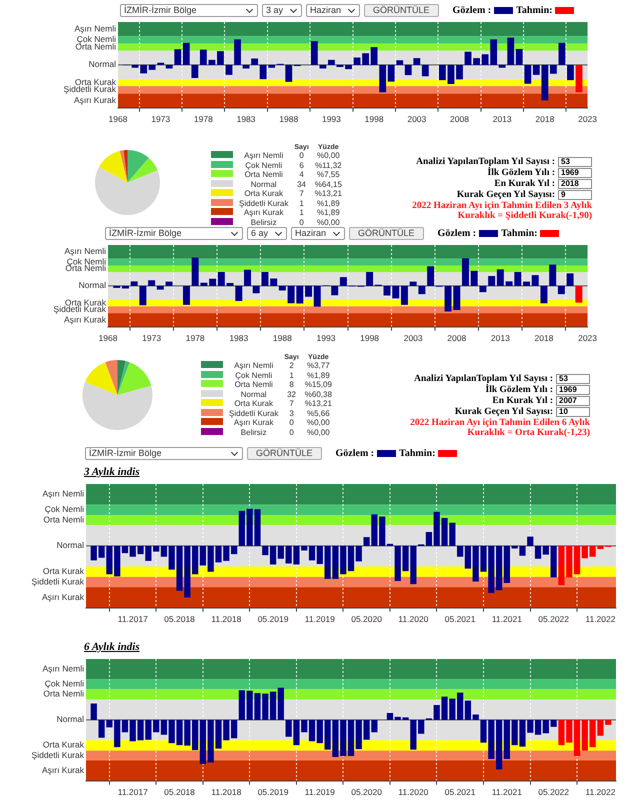 The height and width of the screenshot is (801, 632). Describe the element at coordinates (326, 338) in the screenshot. I see `x-tick-label: 1993` at that location.